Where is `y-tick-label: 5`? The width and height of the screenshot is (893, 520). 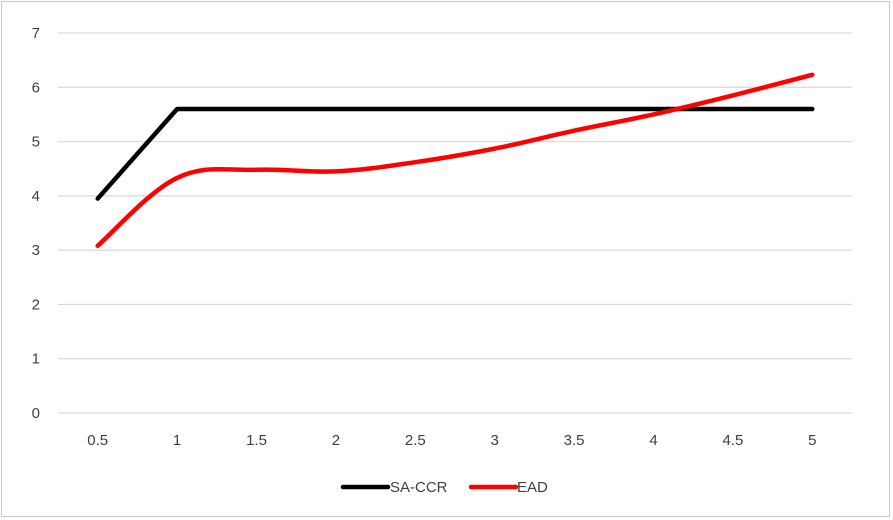 y-tick-label: 5 is located at coordinates (36, 142).